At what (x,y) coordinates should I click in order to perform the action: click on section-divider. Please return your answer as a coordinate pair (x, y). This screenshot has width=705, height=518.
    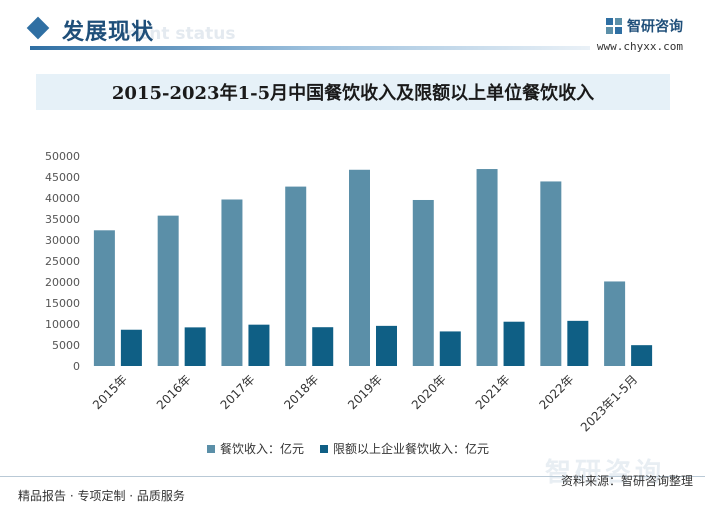
    Looking at the image, I should click on (310, 48).